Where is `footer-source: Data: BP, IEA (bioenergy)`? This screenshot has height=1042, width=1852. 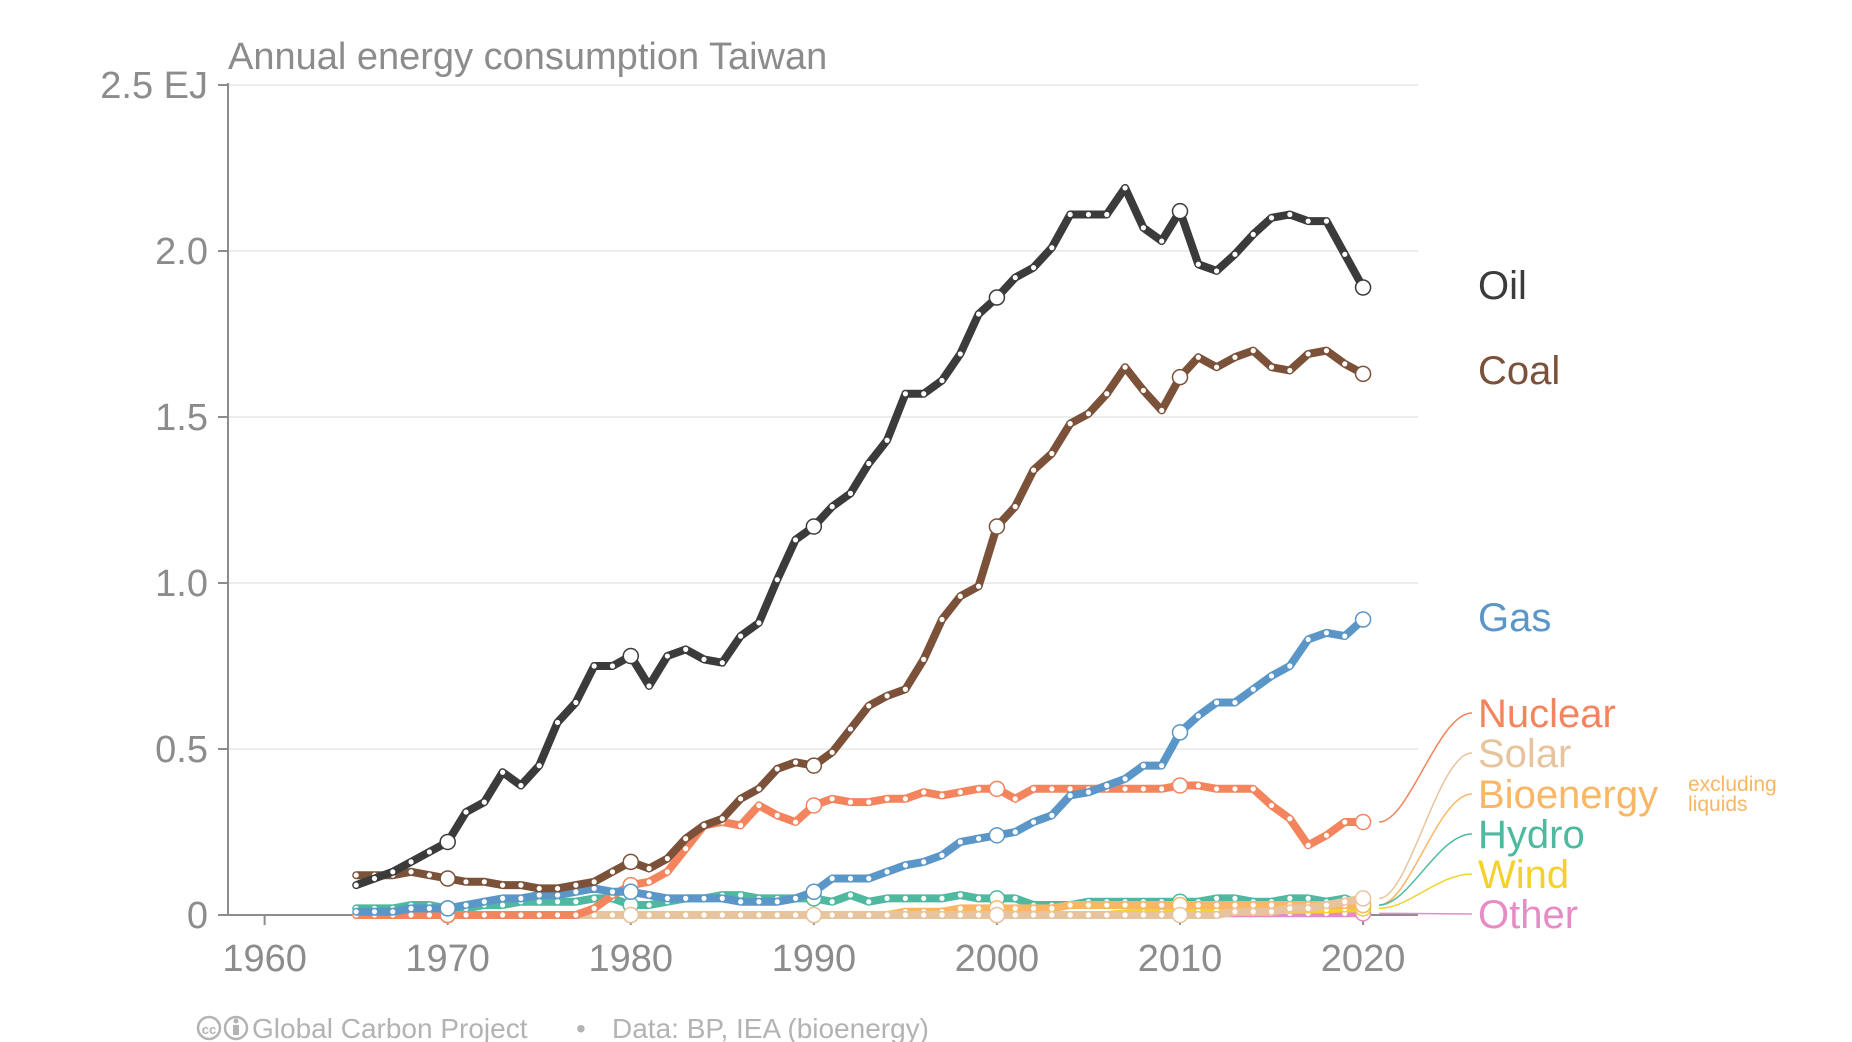
footer-source: Data: BP, IEA (bioenergy) is located at coordinates (770, 1027).